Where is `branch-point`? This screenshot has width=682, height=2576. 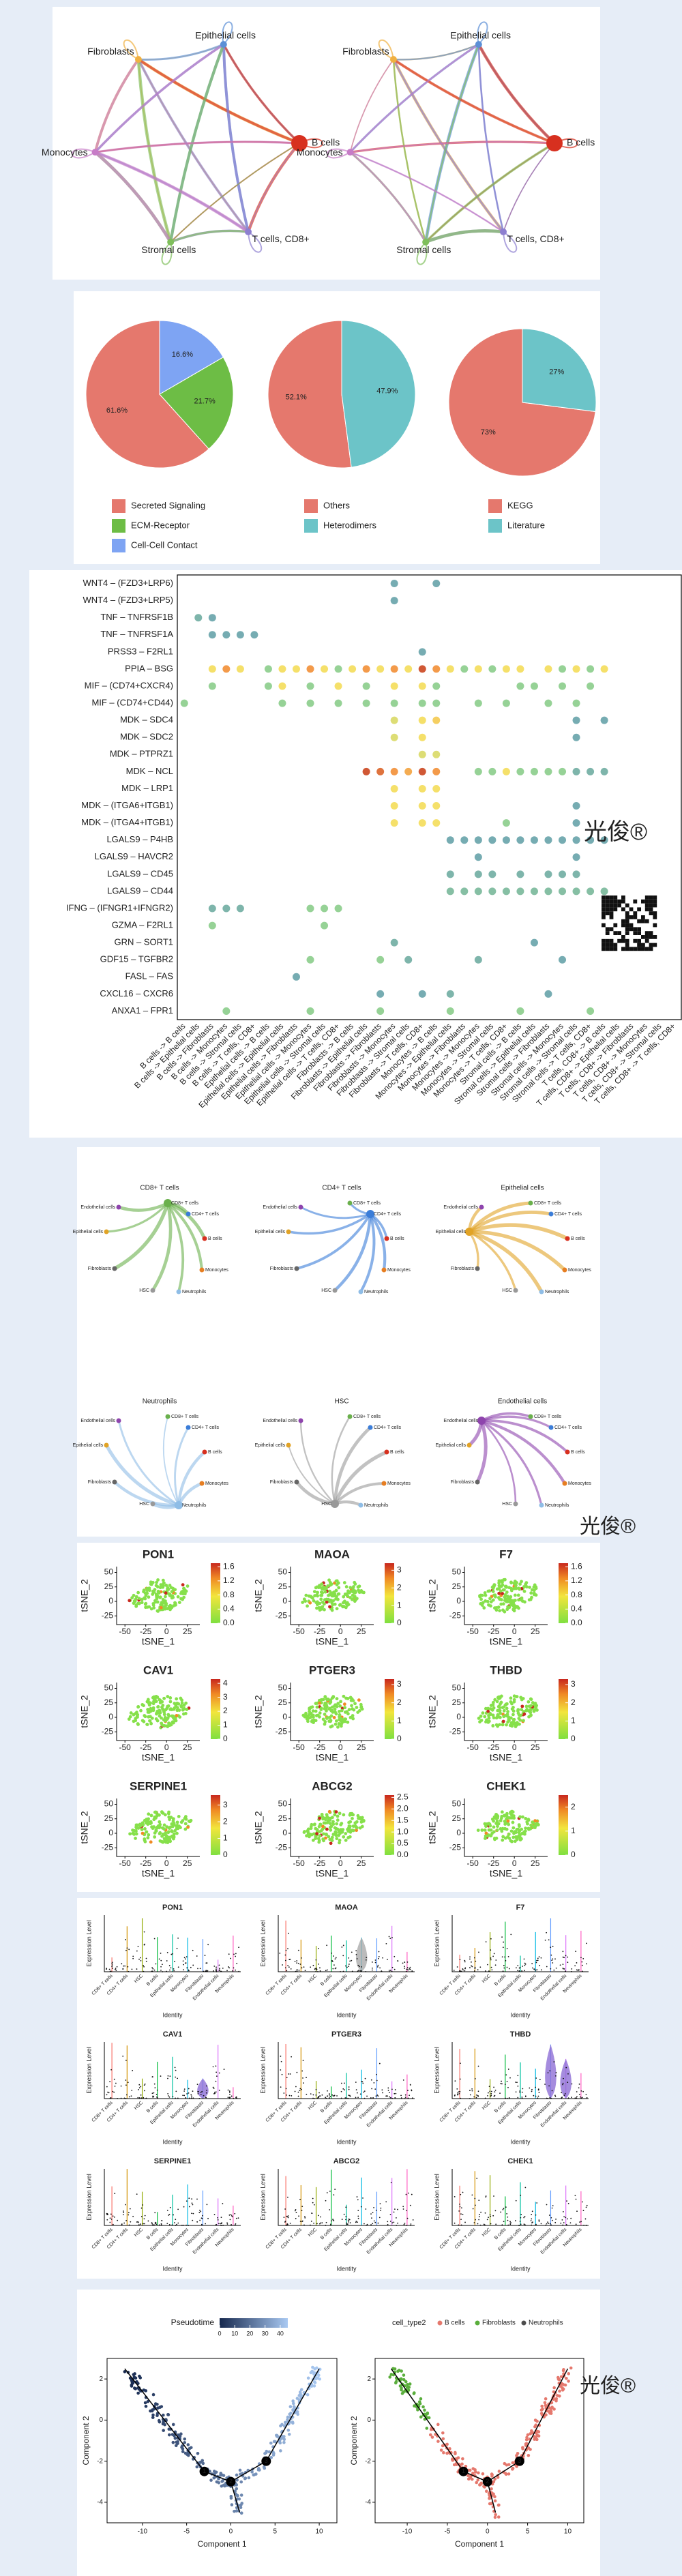 branch-point is located at coordinates (266, 2461).